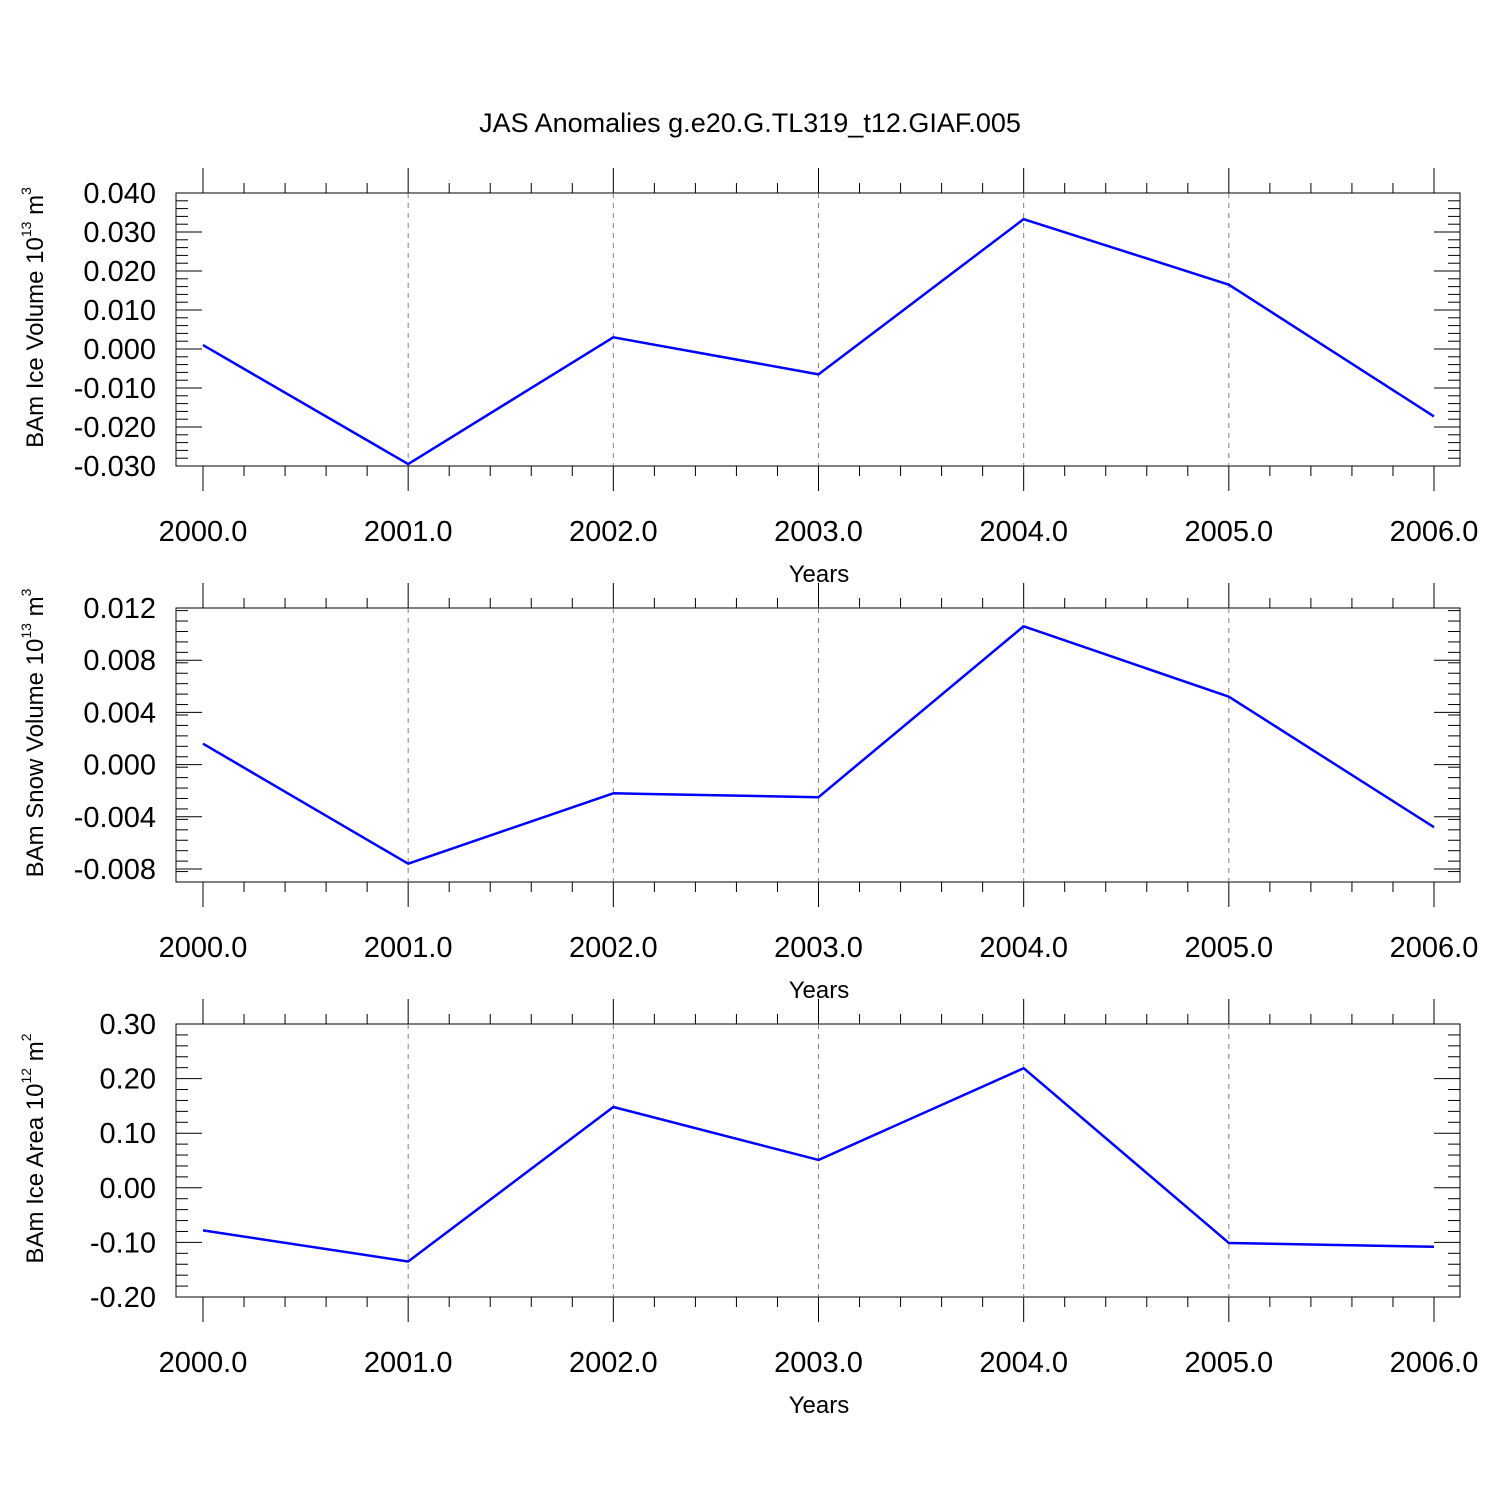 The width and height of the screenshot is (1500, 1500). I want to click on y-tick-label: 0.012, so click(119, 609).